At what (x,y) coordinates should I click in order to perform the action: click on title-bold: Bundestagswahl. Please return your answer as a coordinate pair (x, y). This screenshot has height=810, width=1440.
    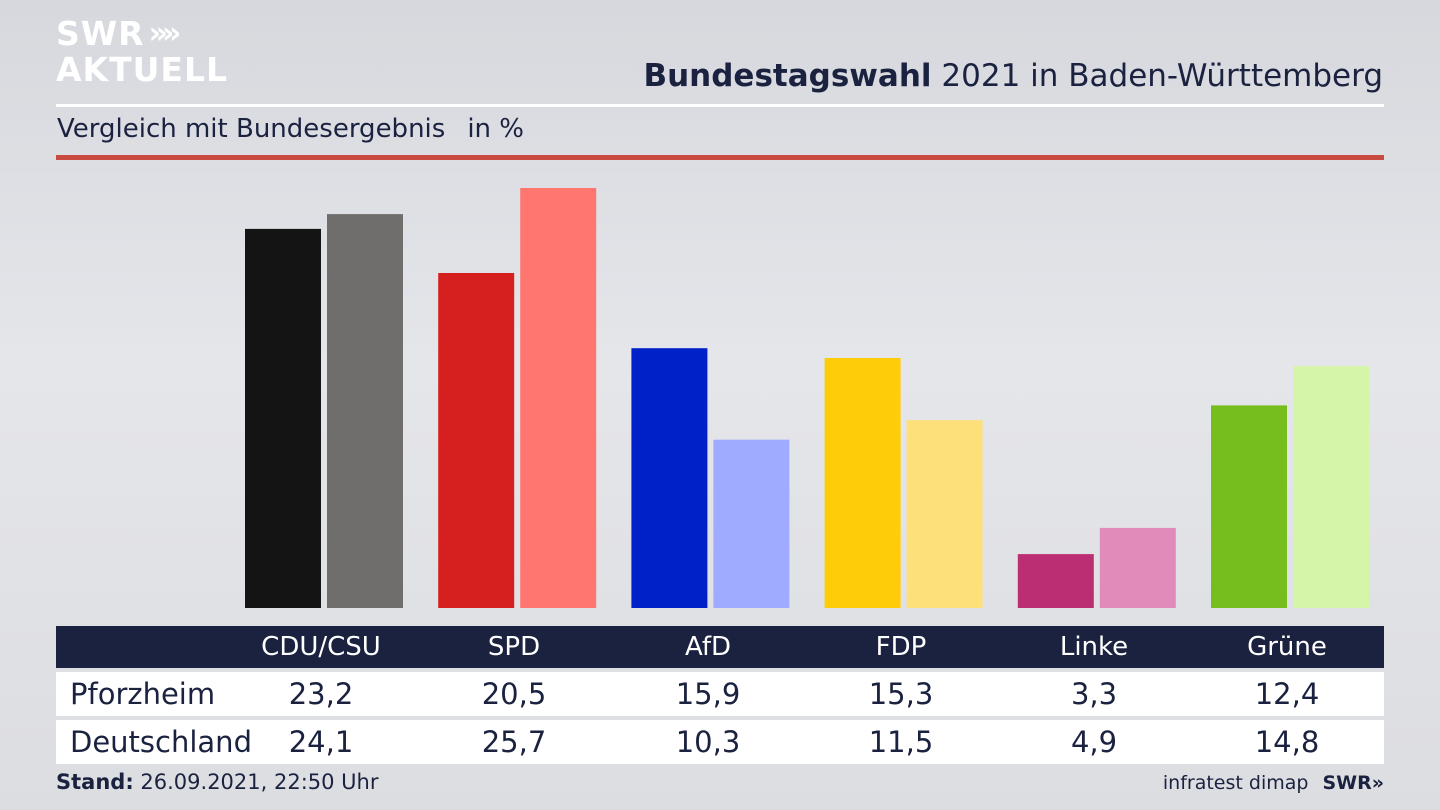
    Looking at the image, I should click on (787, 76).